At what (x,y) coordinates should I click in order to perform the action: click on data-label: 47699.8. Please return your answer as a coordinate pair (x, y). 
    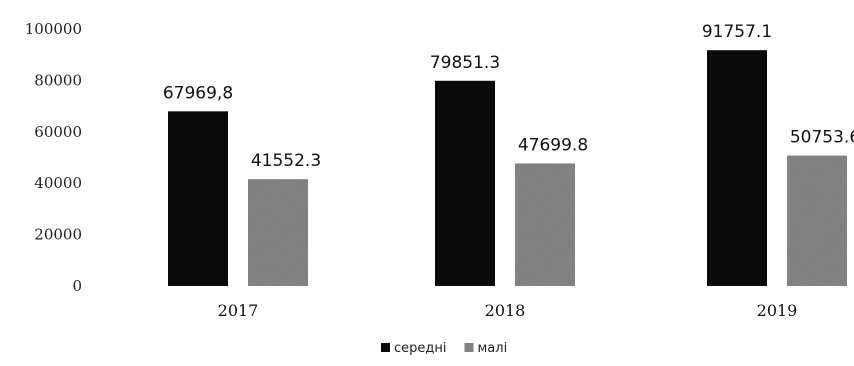
    Looking at the image, I should click on (553, 145).